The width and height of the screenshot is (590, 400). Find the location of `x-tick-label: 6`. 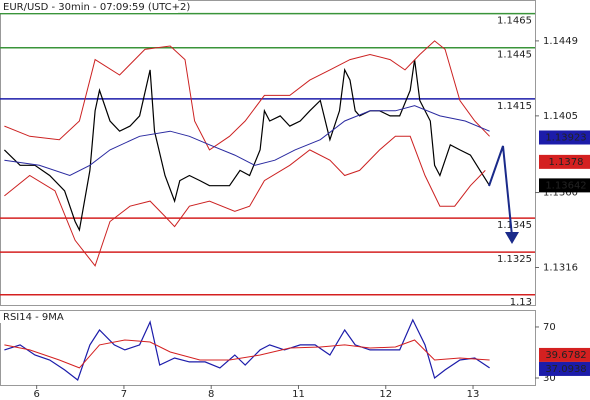

x-tick-label: 6 is located at coordinates (36, 394).